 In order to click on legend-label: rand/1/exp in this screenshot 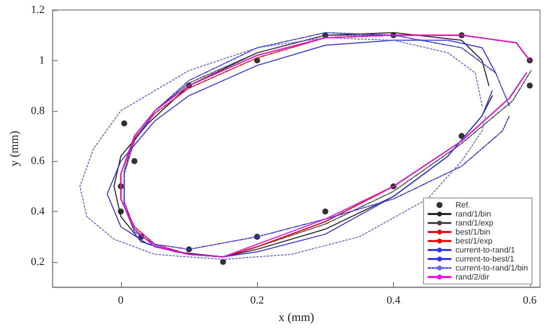, I will do `click(475, 223)`.